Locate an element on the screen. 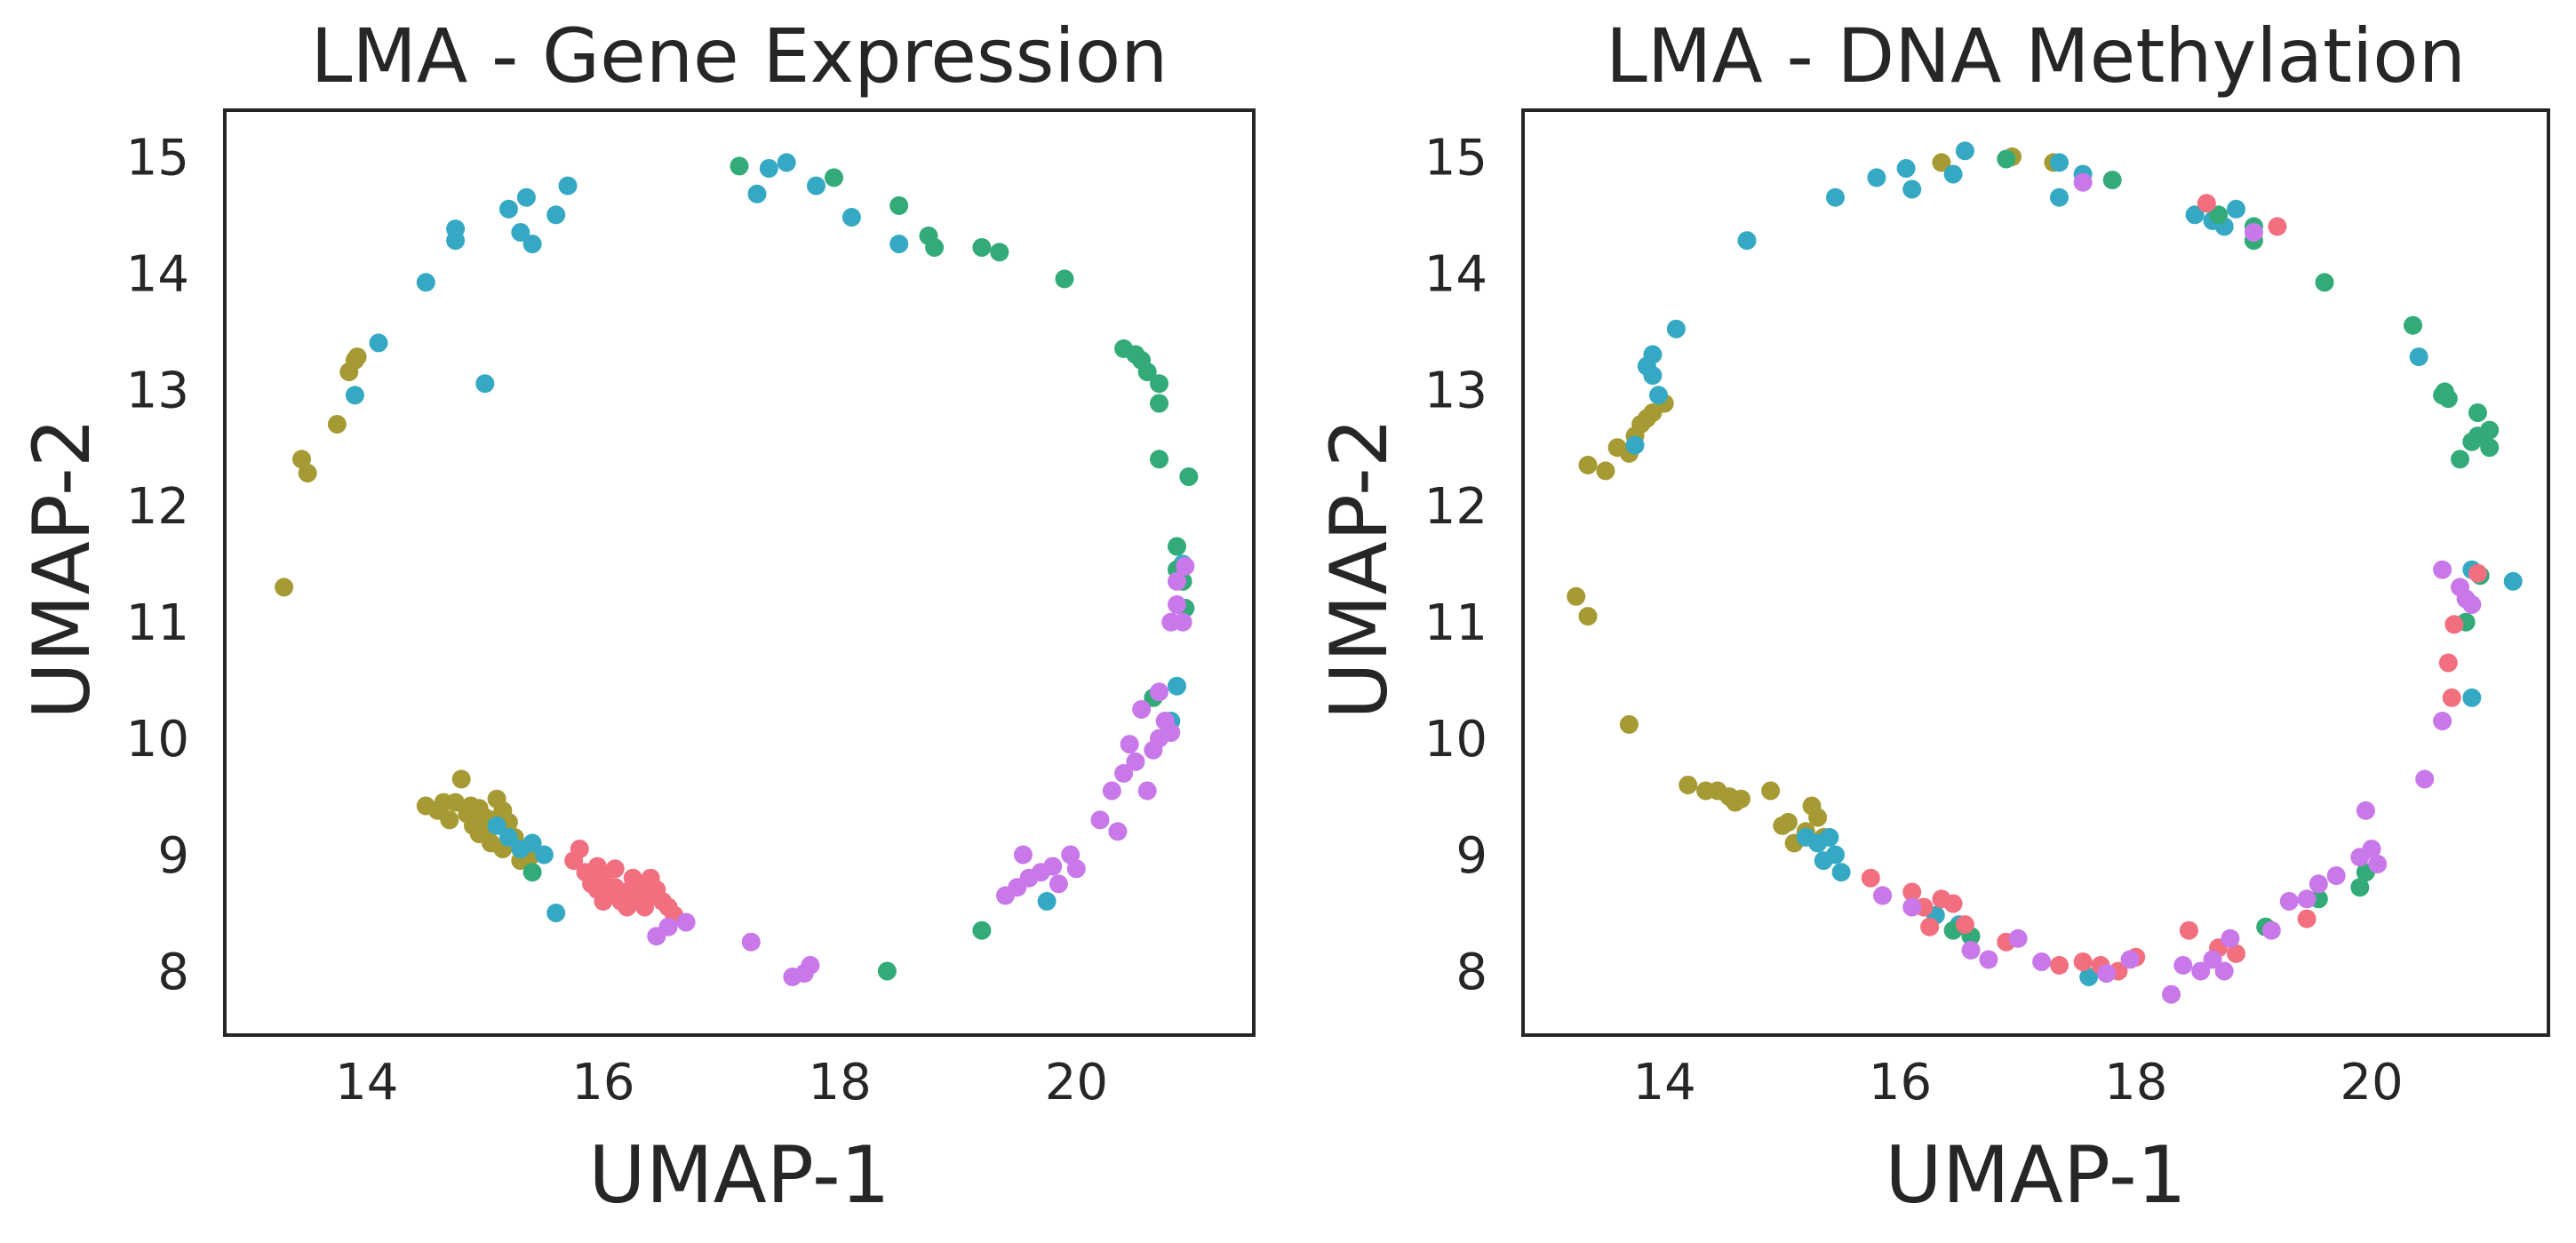 The width and height of the screenshot is (2576, 1243). y-axis-label: UMAP-2 is located at coordinates (1359, 568).